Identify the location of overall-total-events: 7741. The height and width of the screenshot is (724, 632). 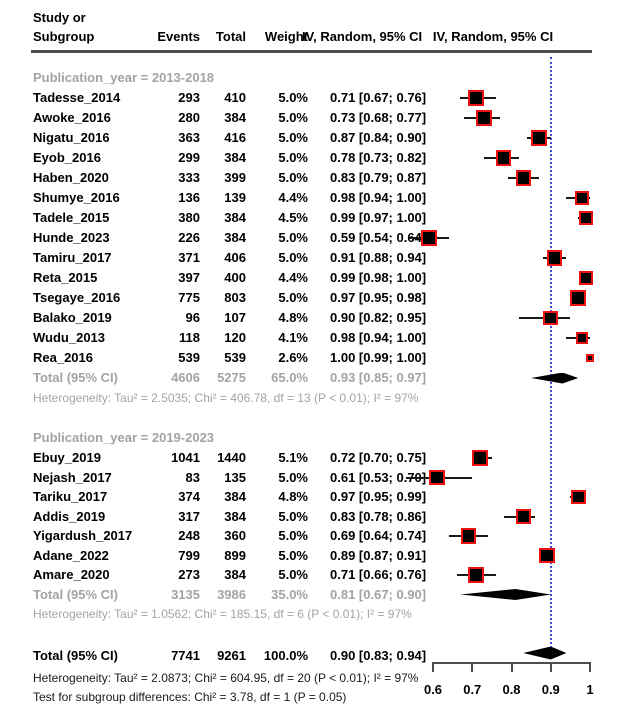
(185, 655).